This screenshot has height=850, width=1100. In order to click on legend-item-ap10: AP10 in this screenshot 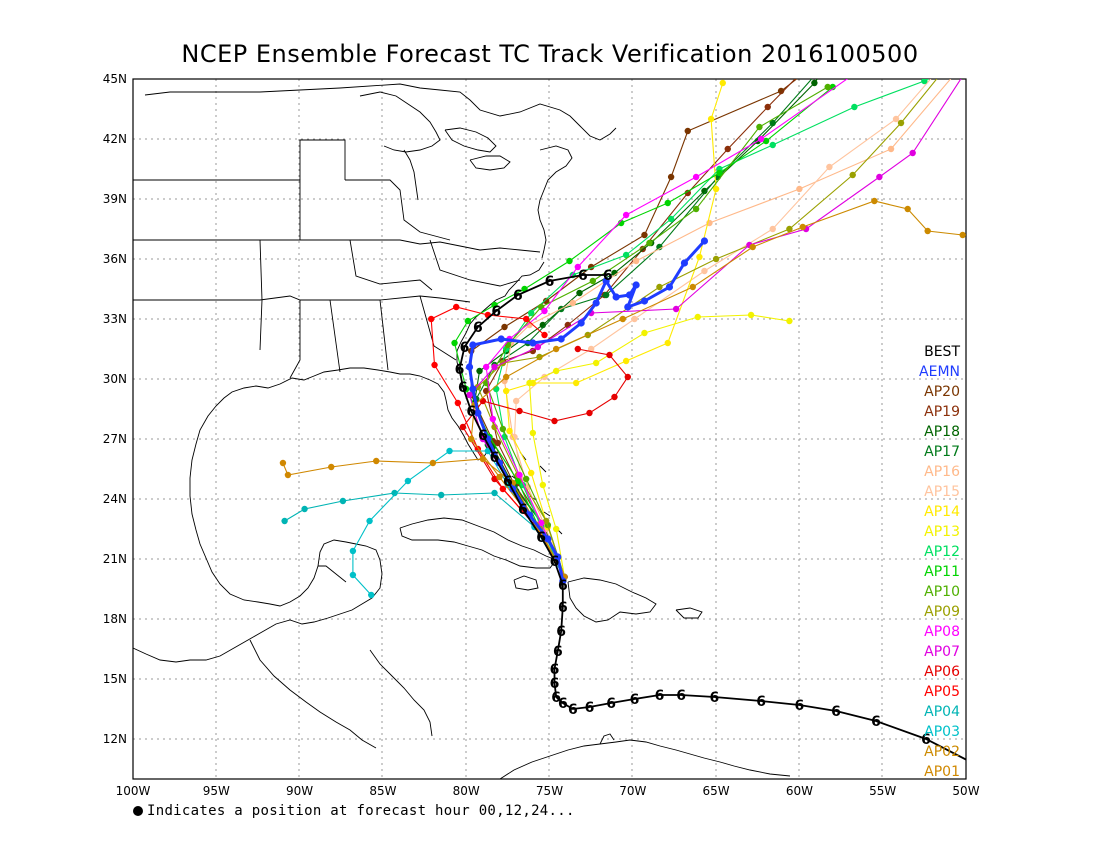, I will do `click(942, 592)`.